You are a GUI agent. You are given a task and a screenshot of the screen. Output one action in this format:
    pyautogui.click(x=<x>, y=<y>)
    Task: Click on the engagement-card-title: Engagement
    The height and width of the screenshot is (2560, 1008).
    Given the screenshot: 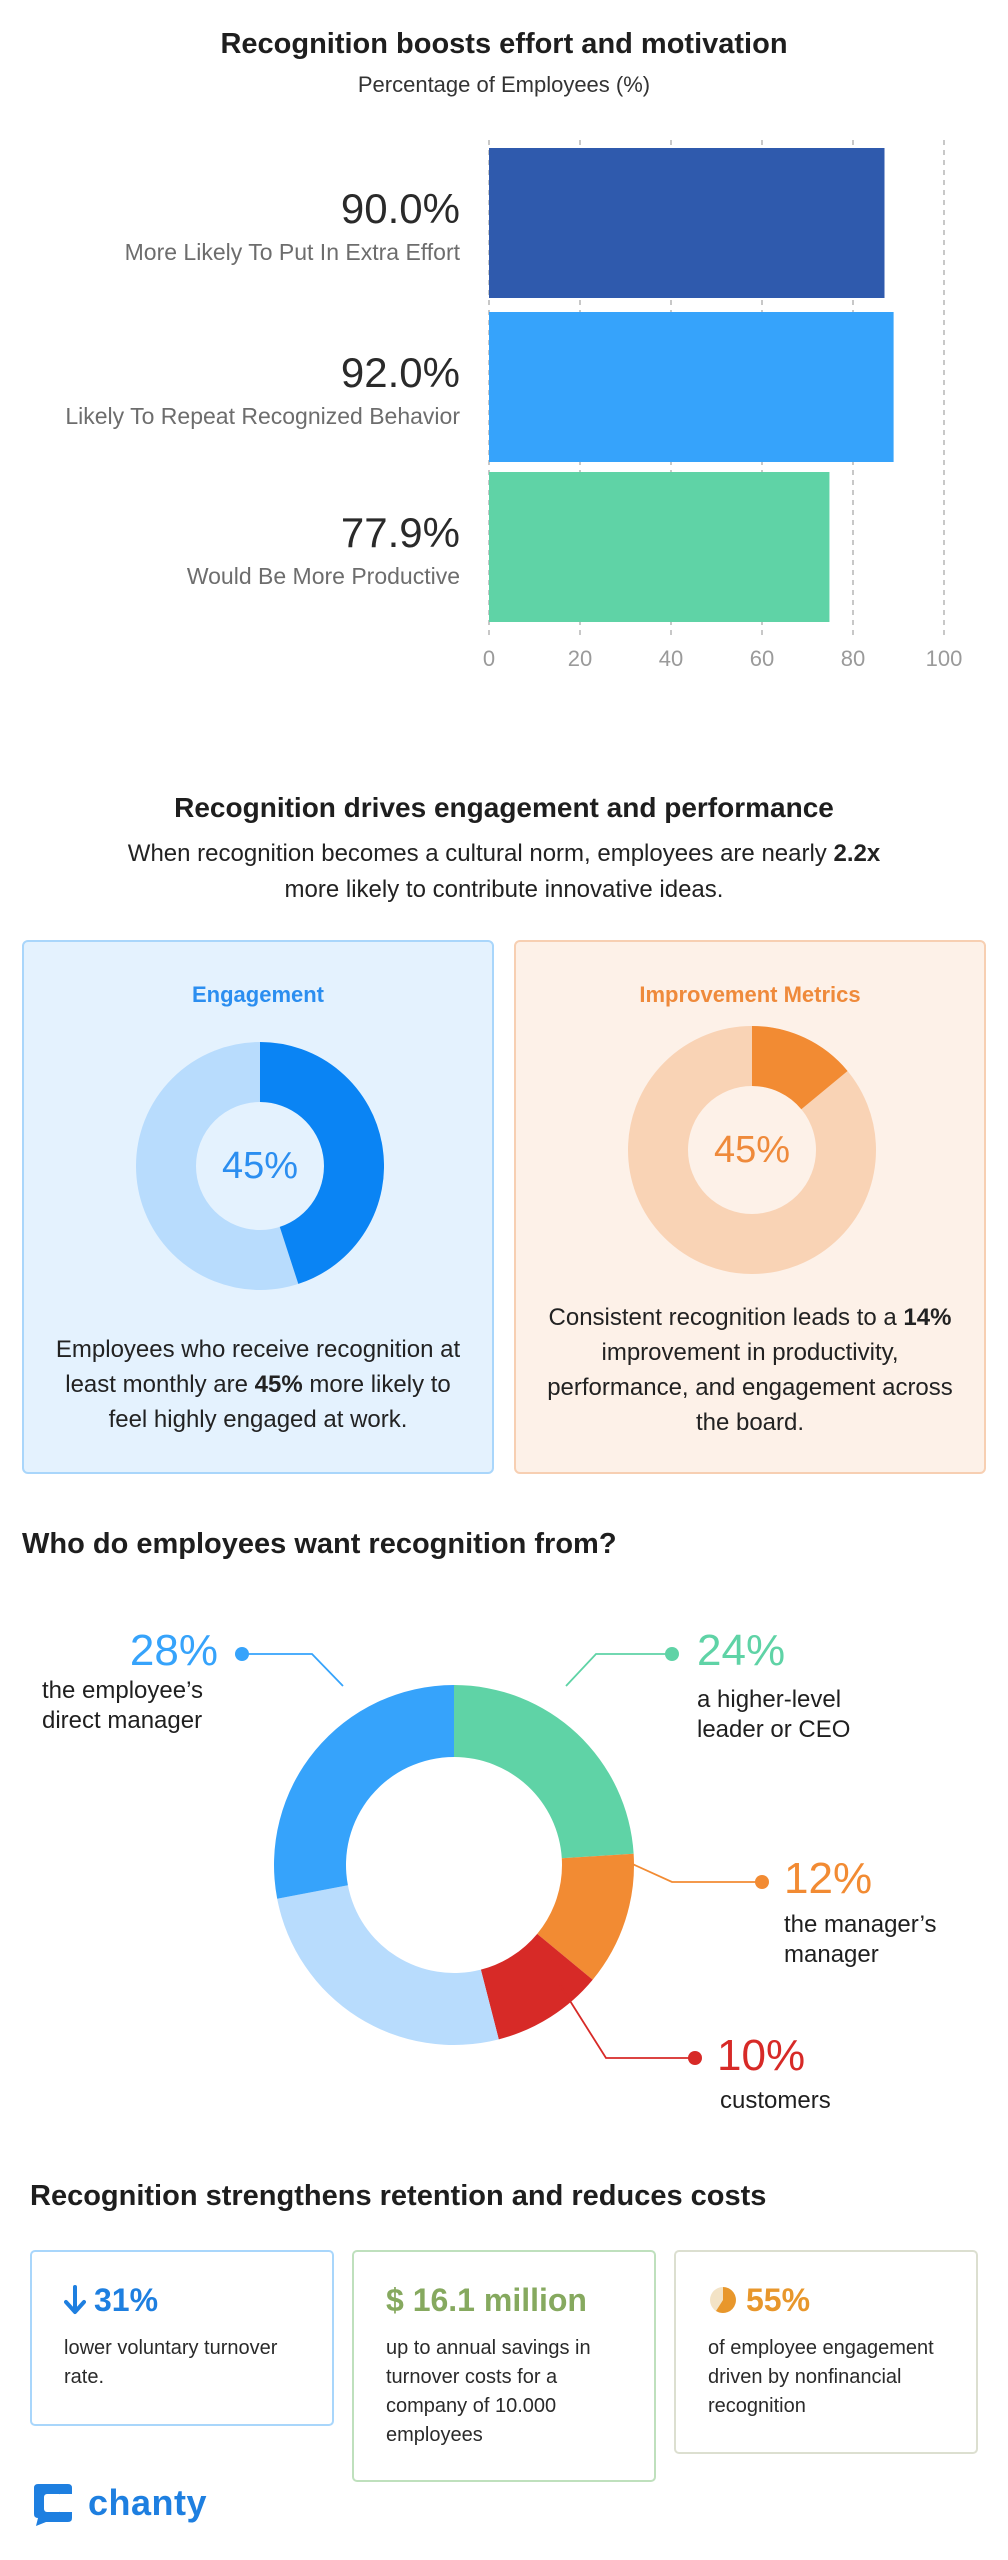 What is the action you would take?
    pyautogui.click(x=258, y=994)
    